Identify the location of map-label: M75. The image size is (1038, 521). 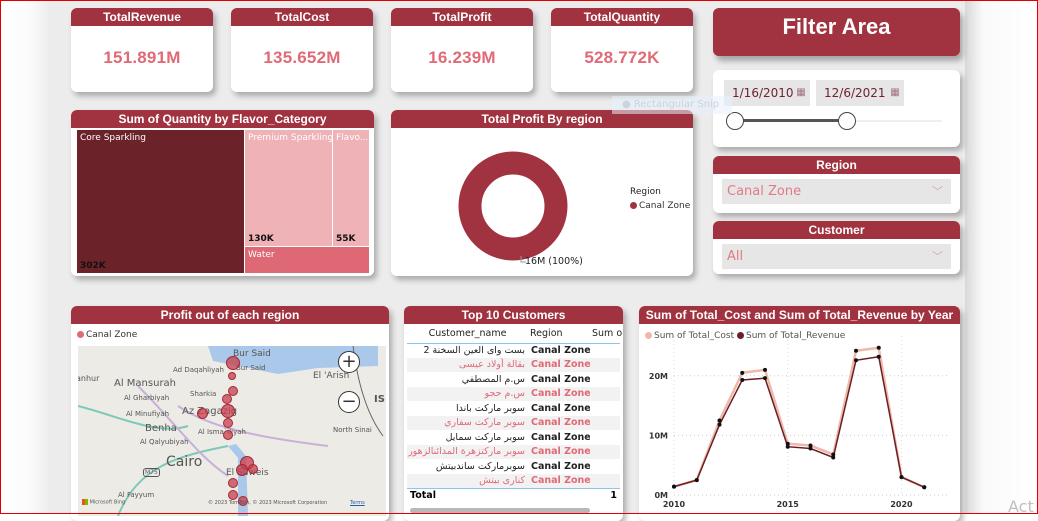
(151, 472).